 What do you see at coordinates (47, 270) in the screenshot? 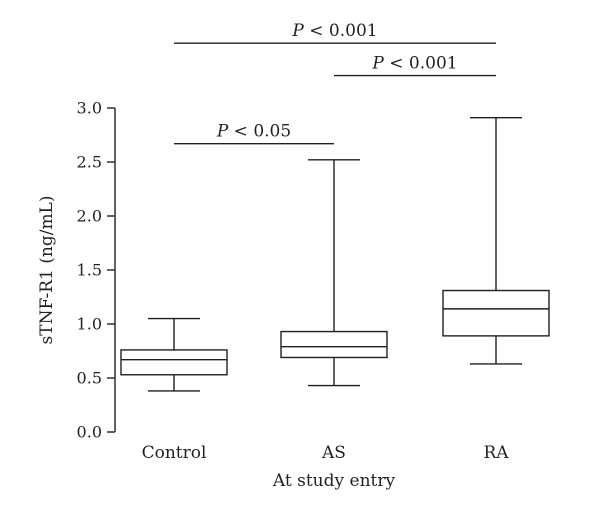
I see `y-axis-title: sTNF-R1 (ng/mL)` at bounding box center [47, 270].